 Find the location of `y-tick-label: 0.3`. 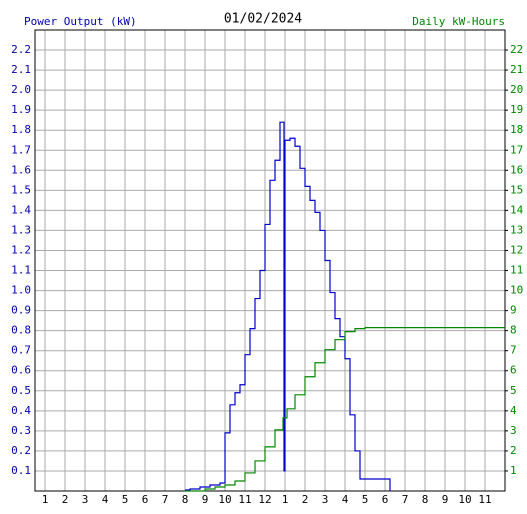

y-tick-label: 0.3 is located at coordinates (21, 430).